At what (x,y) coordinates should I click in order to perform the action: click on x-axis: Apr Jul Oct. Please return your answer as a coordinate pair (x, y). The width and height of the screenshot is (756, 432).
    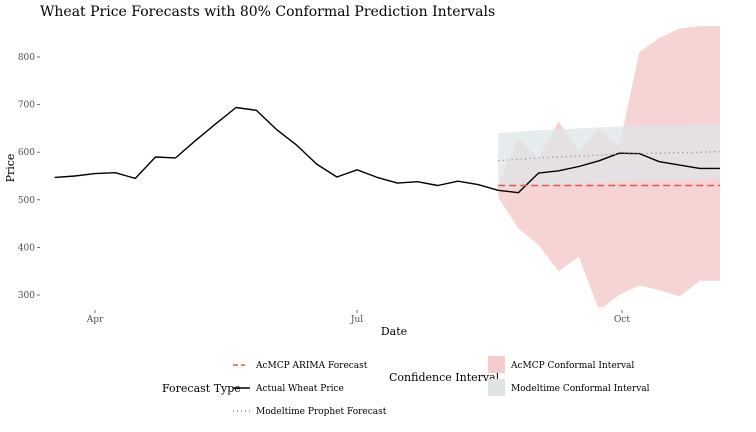
    Looking at the image, I should click on (358, 317).